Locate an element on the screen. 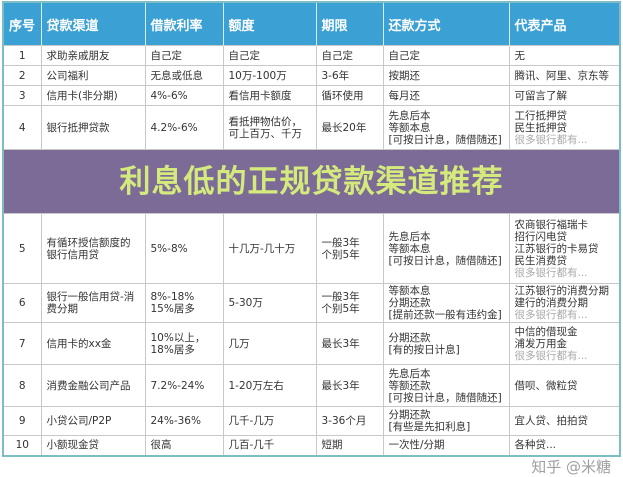  cell-channel: 信用卡(非分期) is located at coordinates (93, 95).